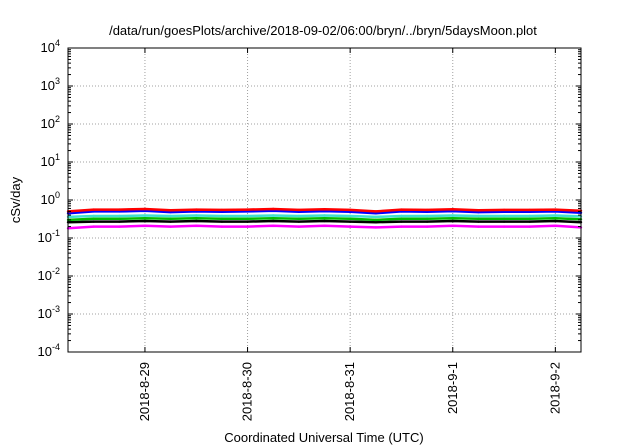 The width and height of the screenshot is (640, 448). Describe the element at coordinates (50, 198) in the screenshot. I see `y-tick-label: 10⁰` at that location.